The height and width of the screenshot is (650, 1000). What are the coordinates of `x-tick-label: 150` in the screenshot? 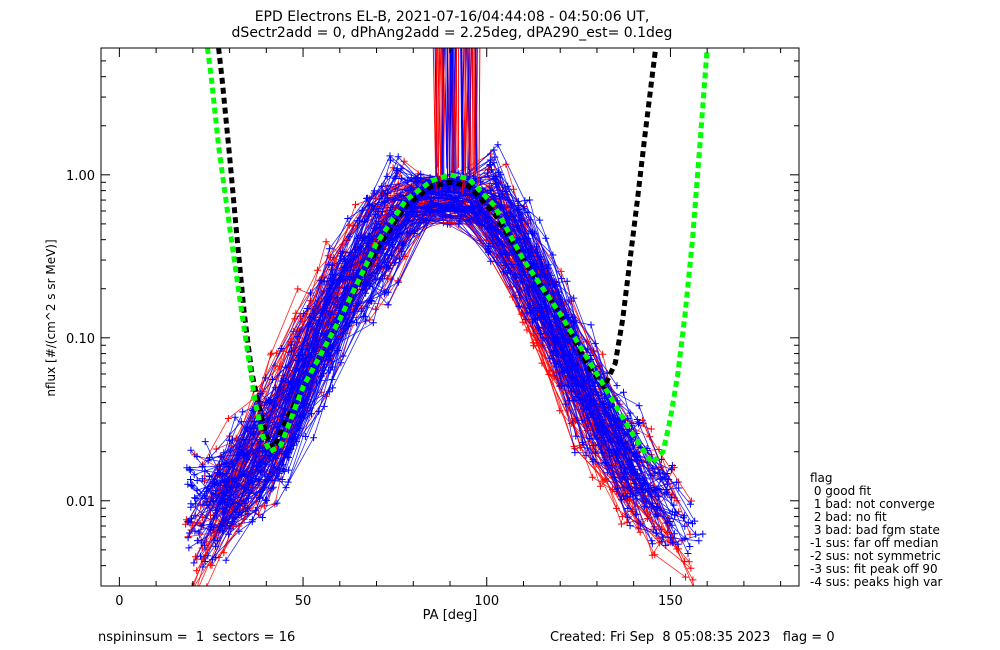 It's located at (670, 601).